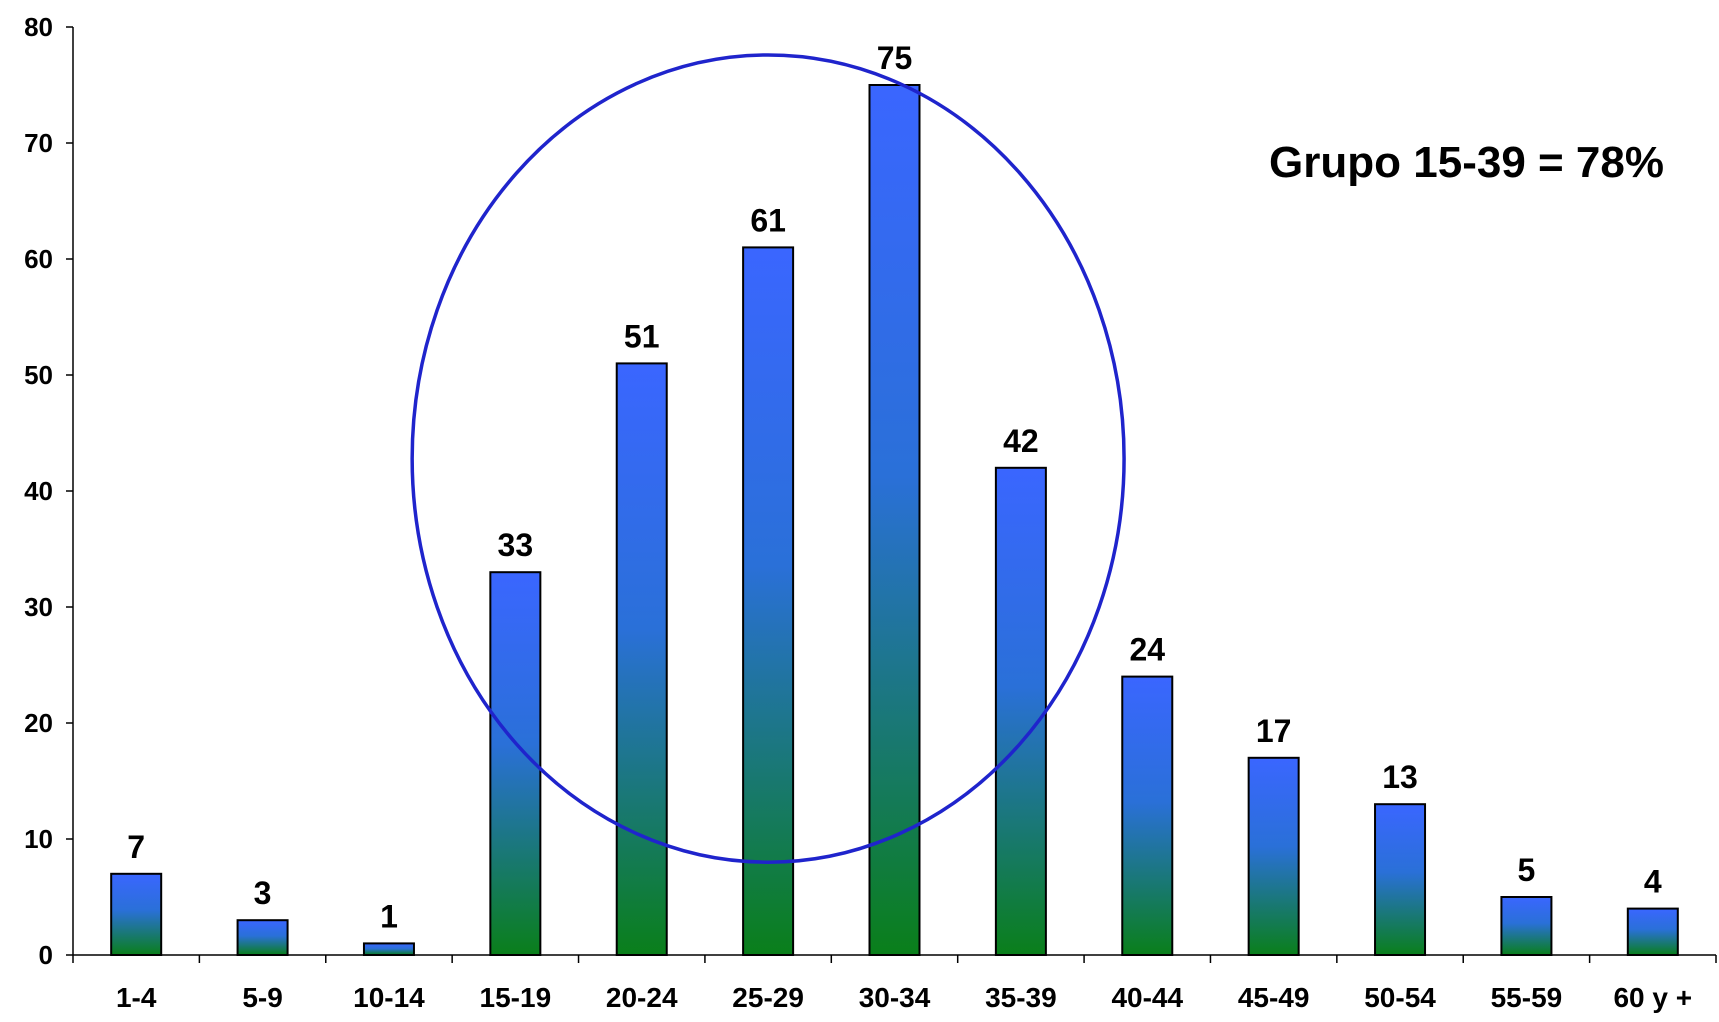  Describe the element at coordinates (768, 997) in the screenshot. I see `x-tick-label: 25-29` at that location.